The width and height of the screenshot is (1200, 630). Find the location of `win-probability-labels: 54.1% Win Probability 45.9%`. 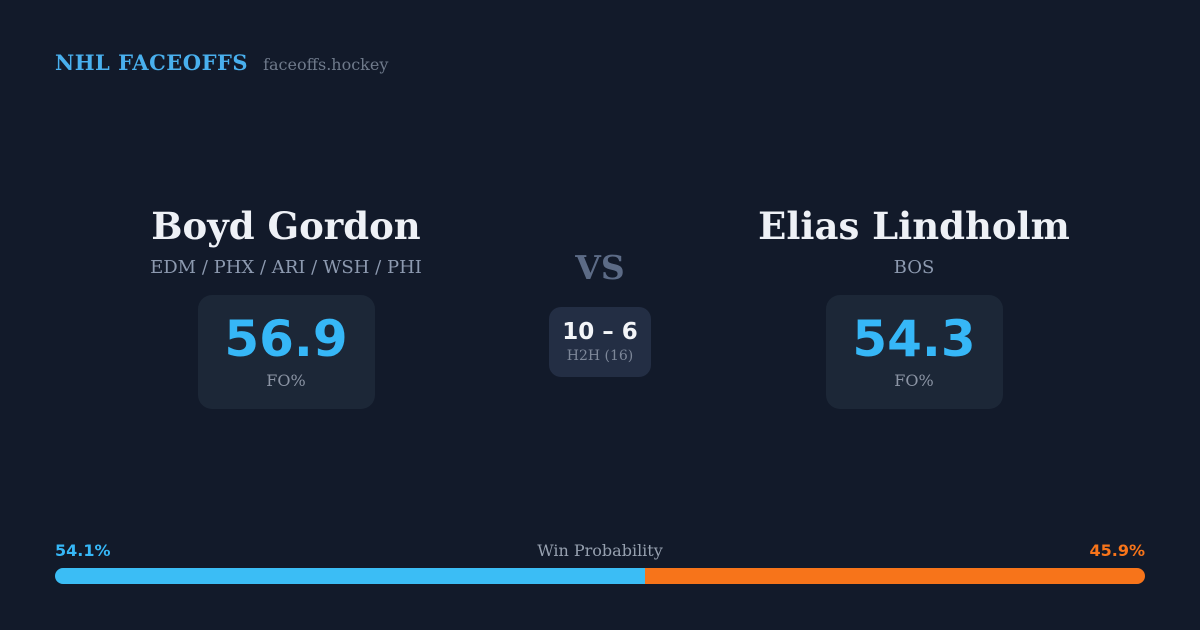

win-probability-labels: 54.1% Win Probability 45.9% is located at coordinates (600, 550).